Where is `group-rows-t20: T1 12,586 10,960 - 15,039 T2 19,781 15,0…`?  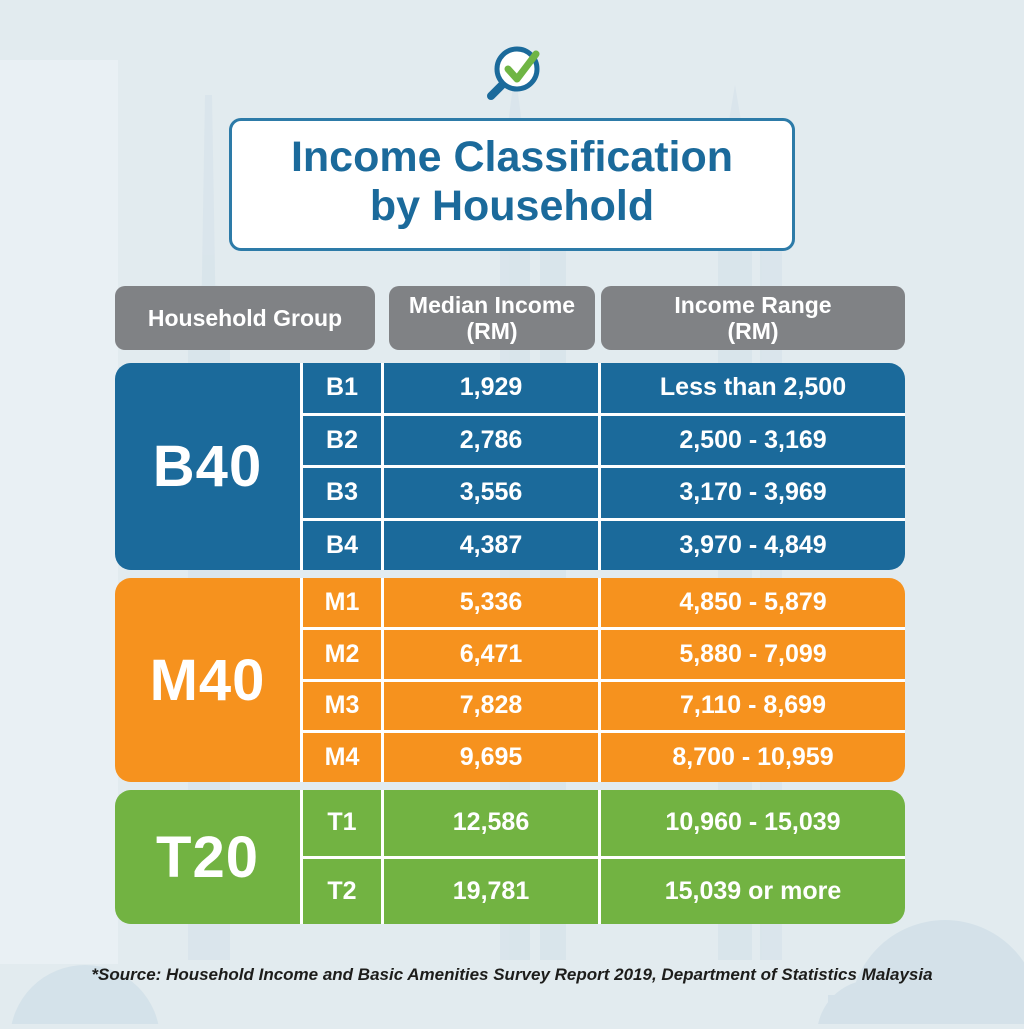 group-rows-t20: T1 12,586 10,960 - 15,039 T2 19,781 15,0… is located at coordinates (604, 857).